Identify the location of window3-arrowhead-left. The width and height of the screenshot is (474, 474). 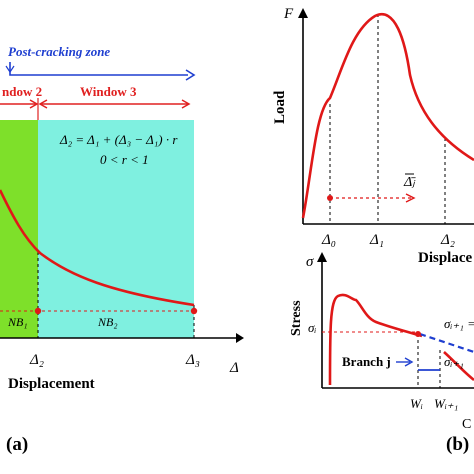
(43, 104).